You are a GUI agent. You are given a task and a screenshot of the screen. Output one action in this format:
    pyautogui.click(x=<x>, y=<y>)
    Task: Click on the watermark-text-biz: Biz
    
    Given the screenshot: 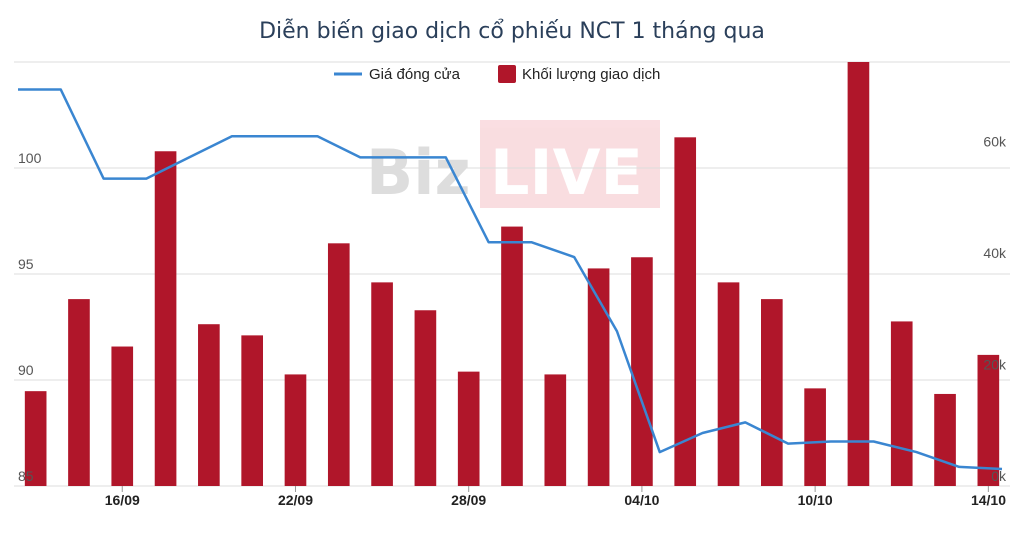 What is the action you would take?
    pyautogui.click(x=418, y=172)
    